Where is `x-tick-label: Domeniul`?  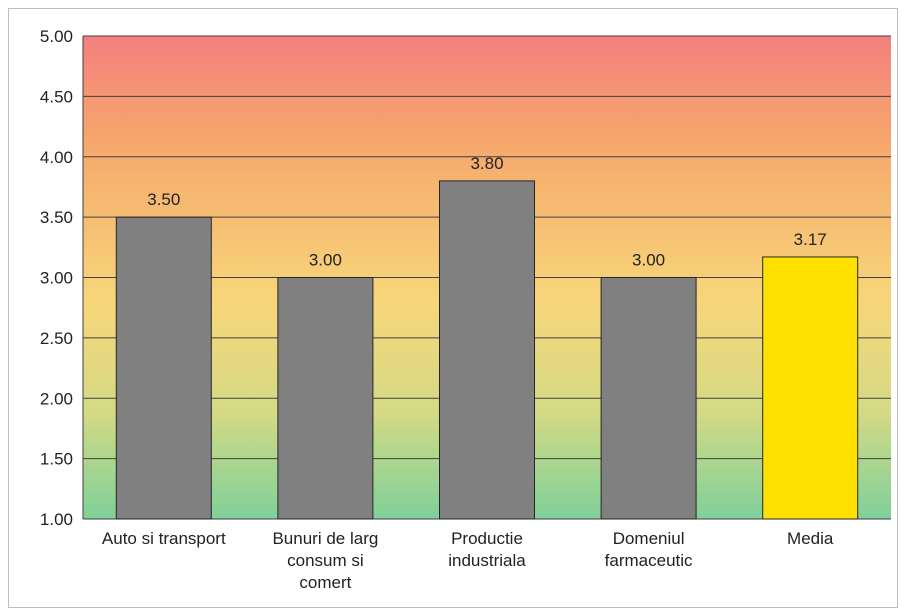
x-tick-label: Domeniul is located at coordinates (649, 538).